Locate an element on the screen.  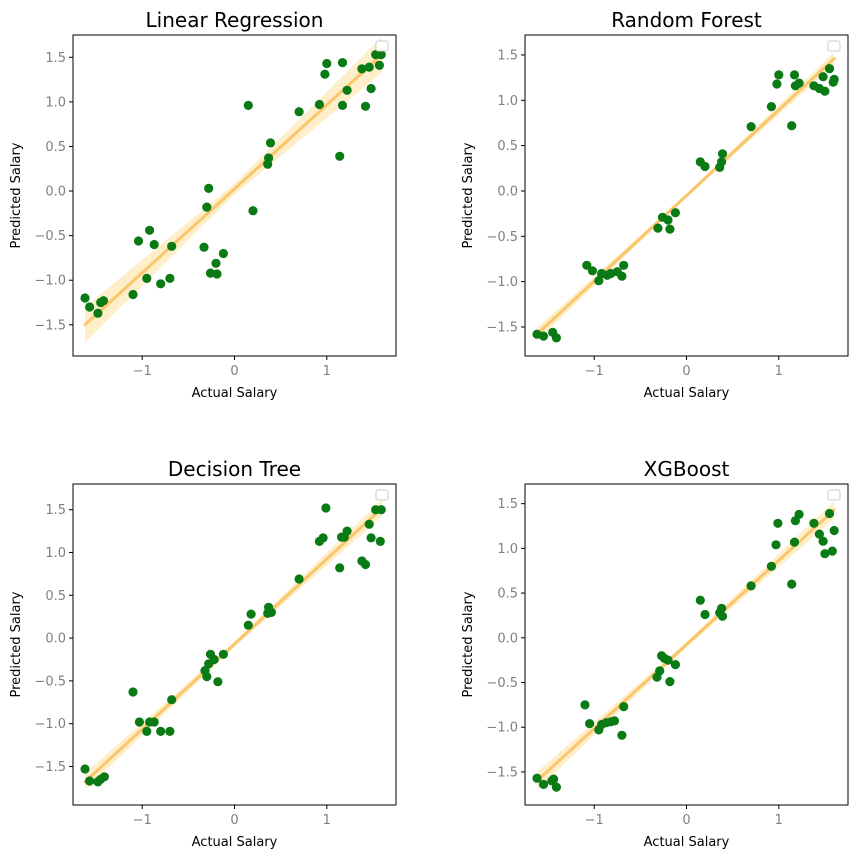
y-tick-label: −0.5 is located at coordinates (502, 237).